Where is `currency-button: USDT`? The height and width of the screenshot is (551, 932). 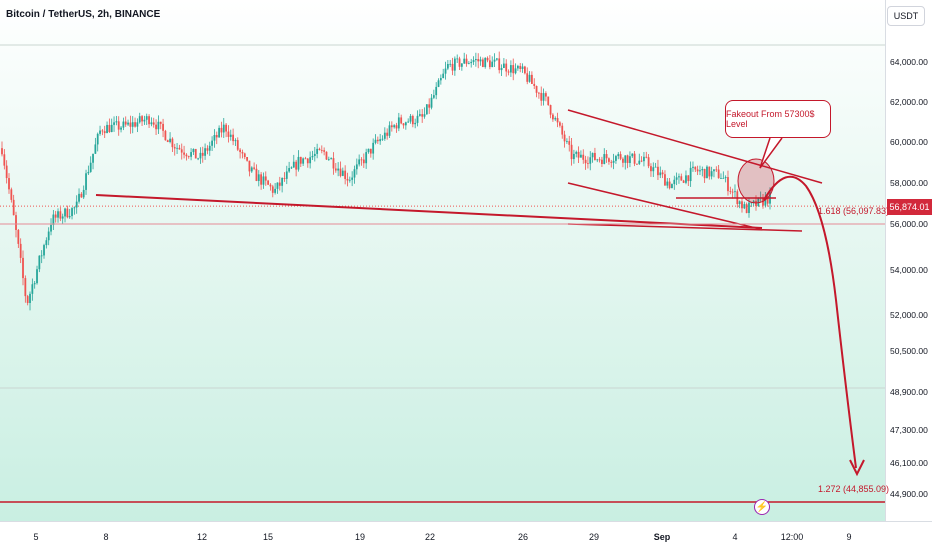 currency-button: USDT is located at coordinates (906, 16).